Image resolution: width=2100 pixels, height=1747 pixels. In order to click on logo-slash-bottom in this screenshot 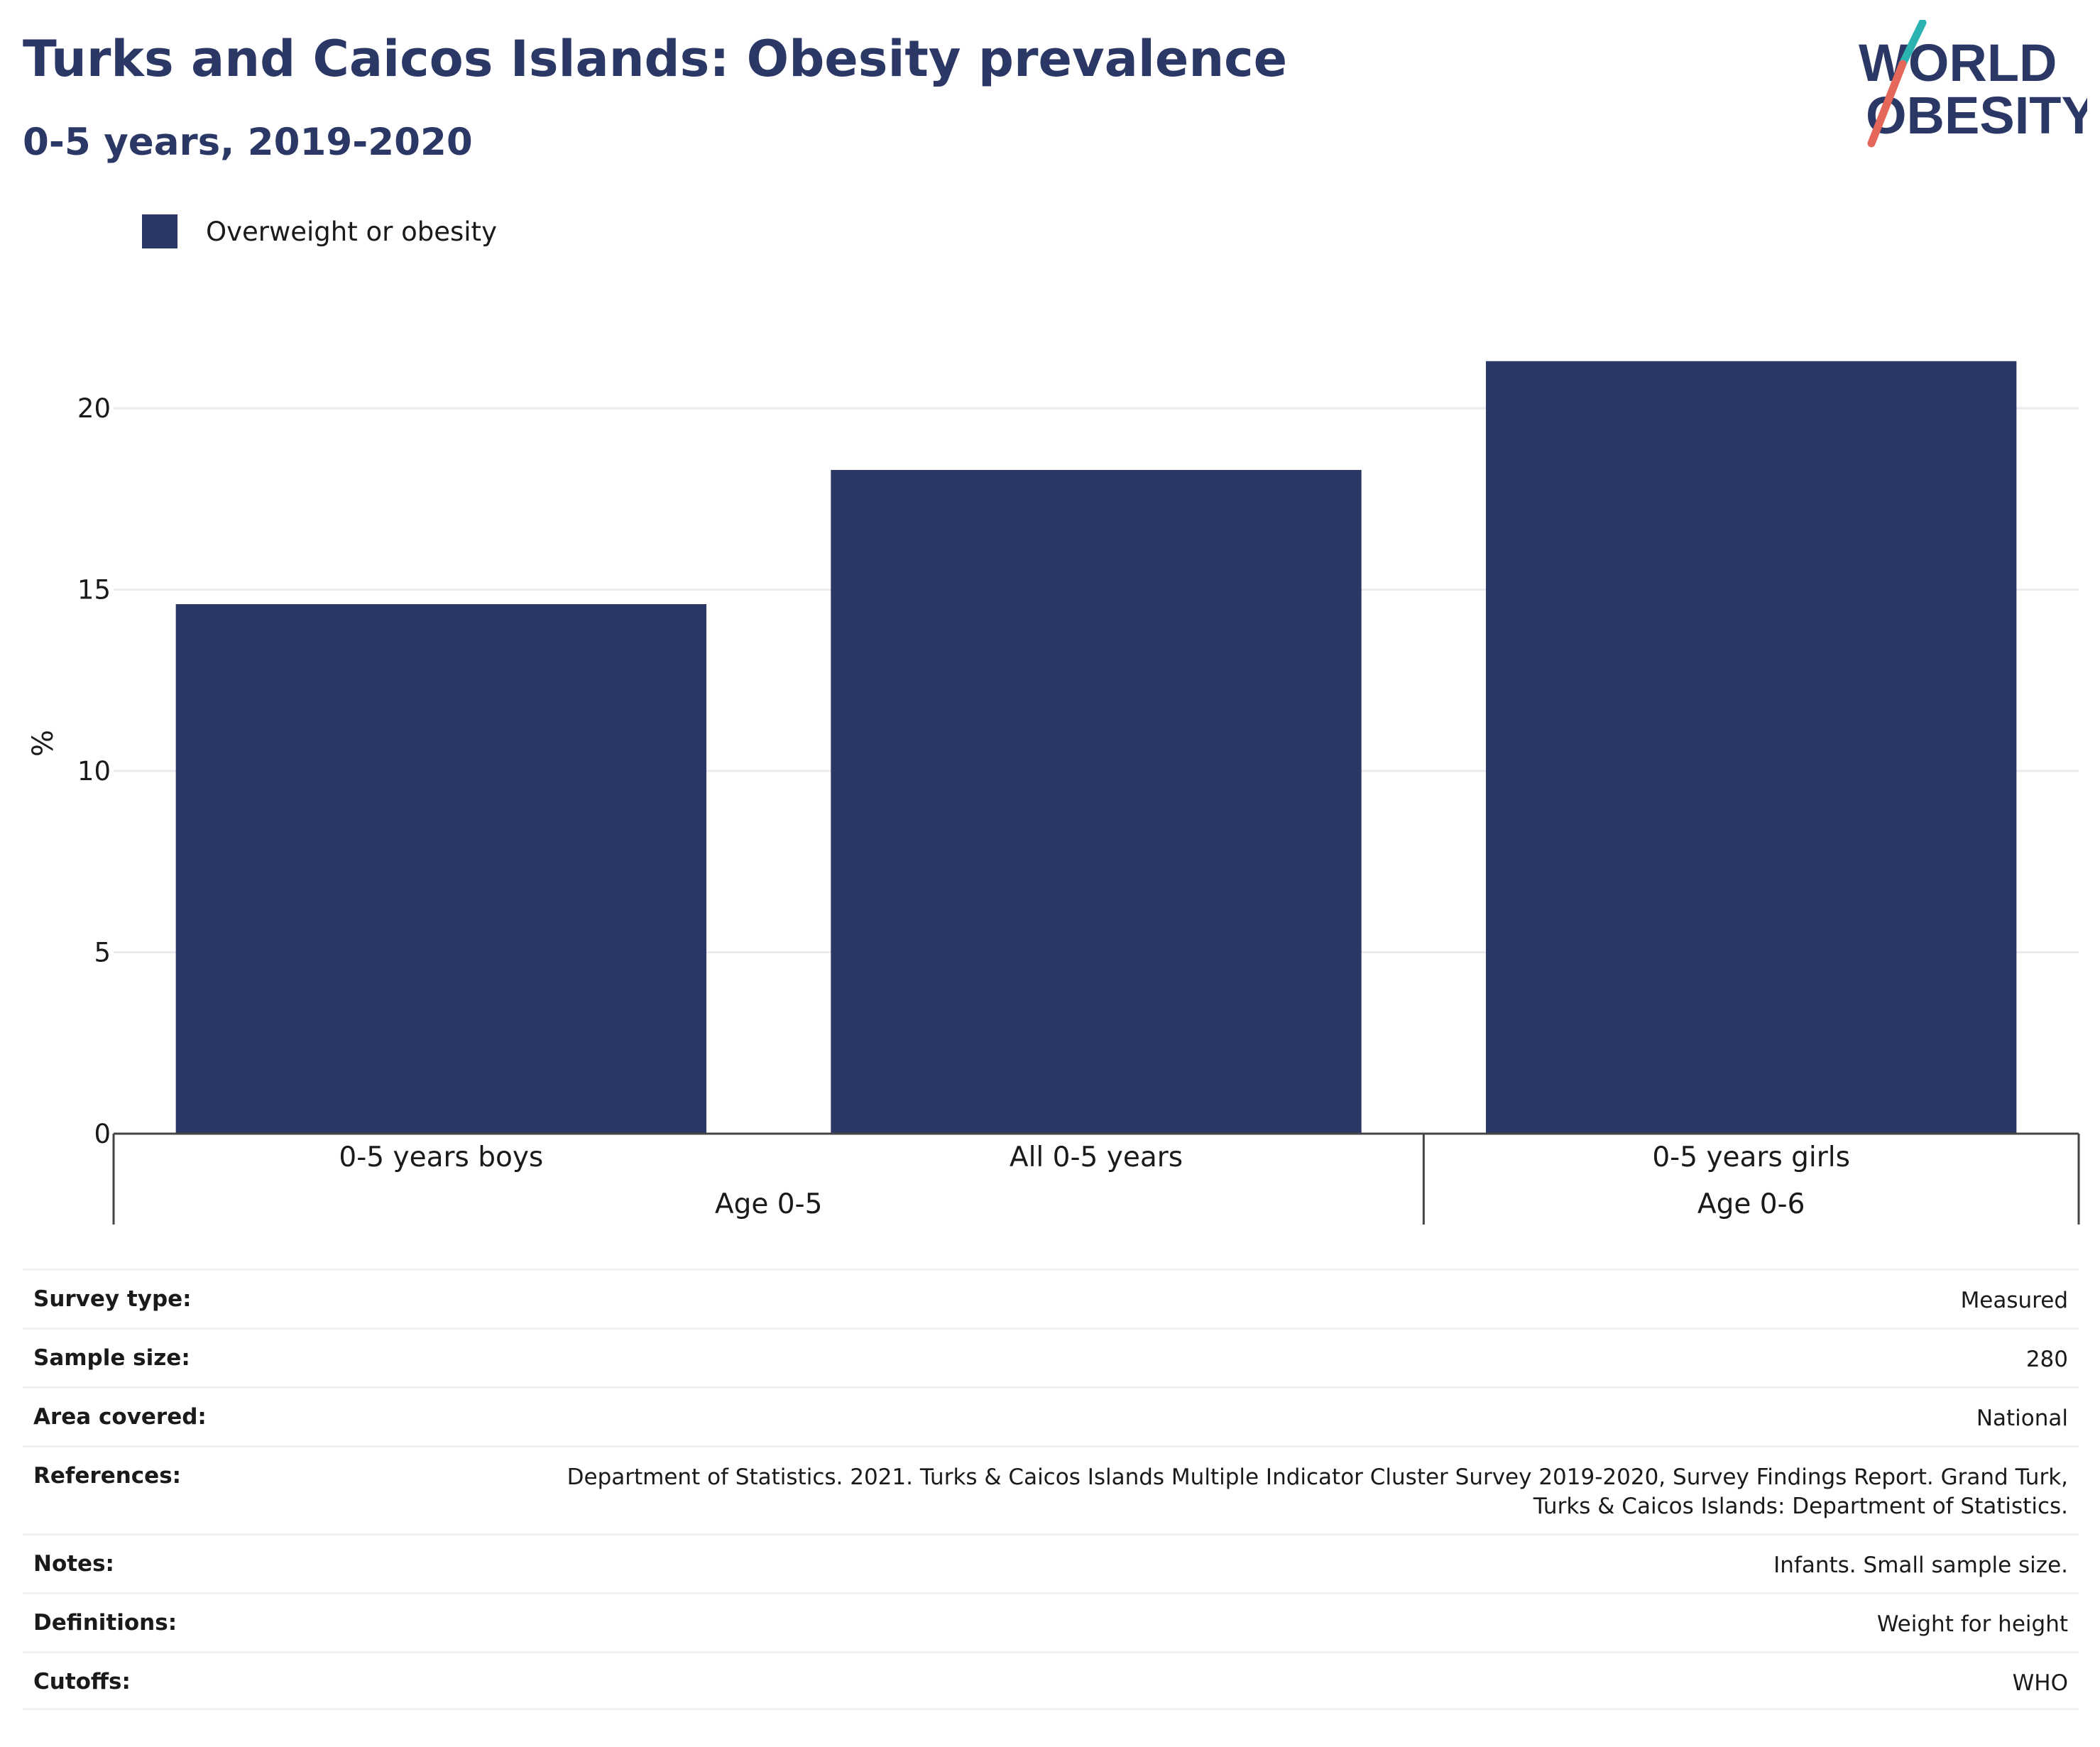, I will do `click(1887, 104)`.